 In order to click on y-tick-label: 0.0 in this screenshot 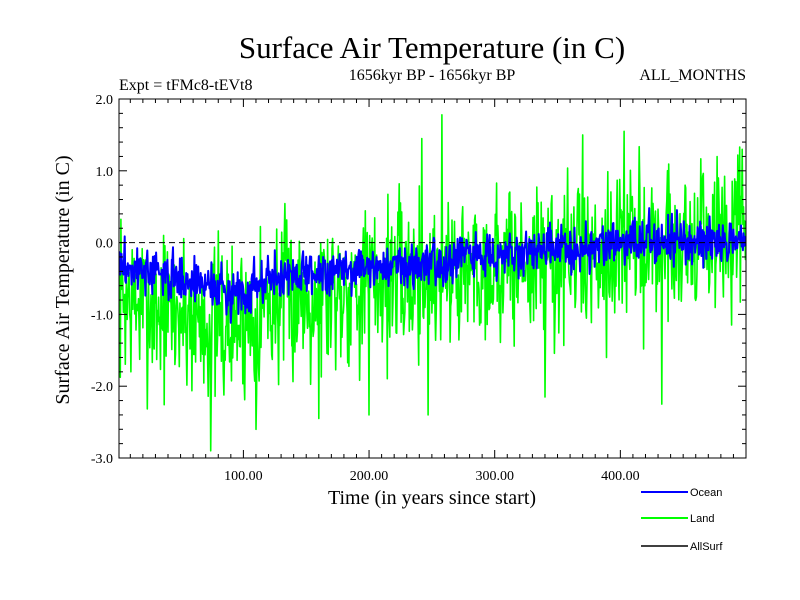, I will do `click(105, 244)`.